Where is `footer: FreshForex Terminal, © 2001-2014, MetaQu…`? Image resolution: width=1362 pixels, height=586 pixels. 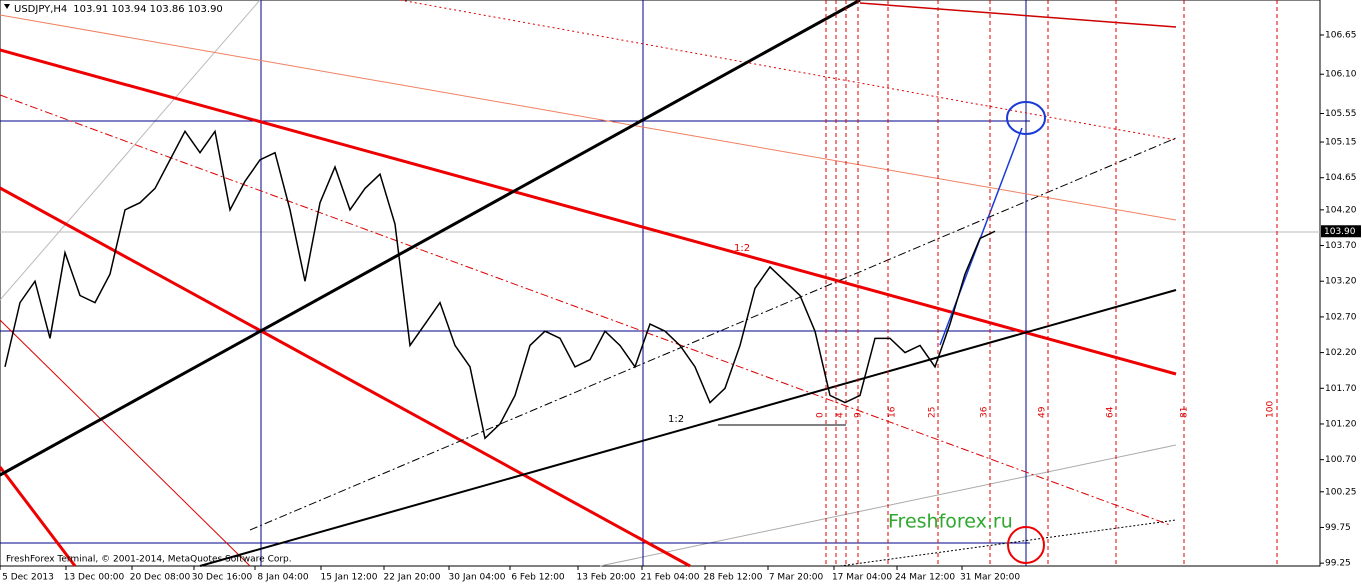
footer: FreshForex Terminal, © 2001-2014, MetaQu… is located at coordinates (149, 560).